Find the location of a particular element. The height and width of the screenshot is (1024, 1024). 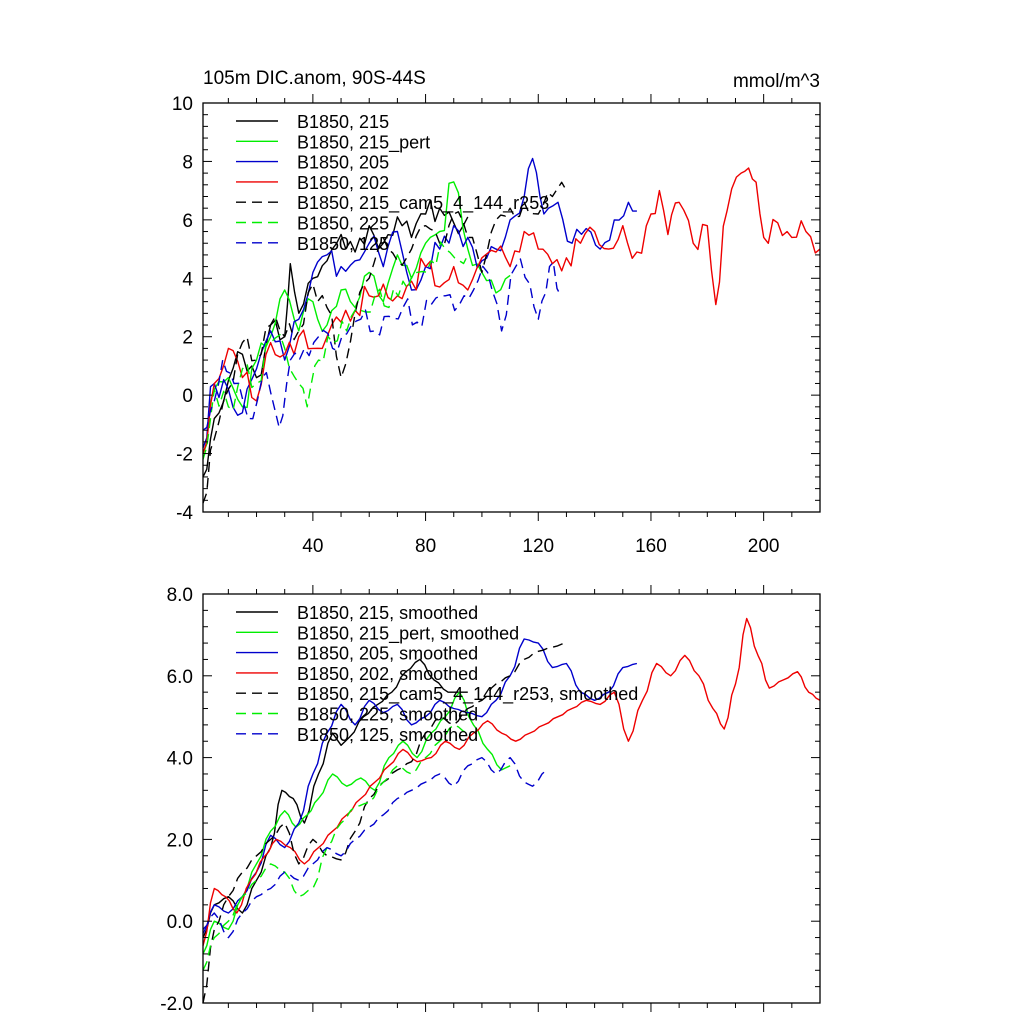

y-tick-label: -2.0 is located at coordinates (176, 1004).